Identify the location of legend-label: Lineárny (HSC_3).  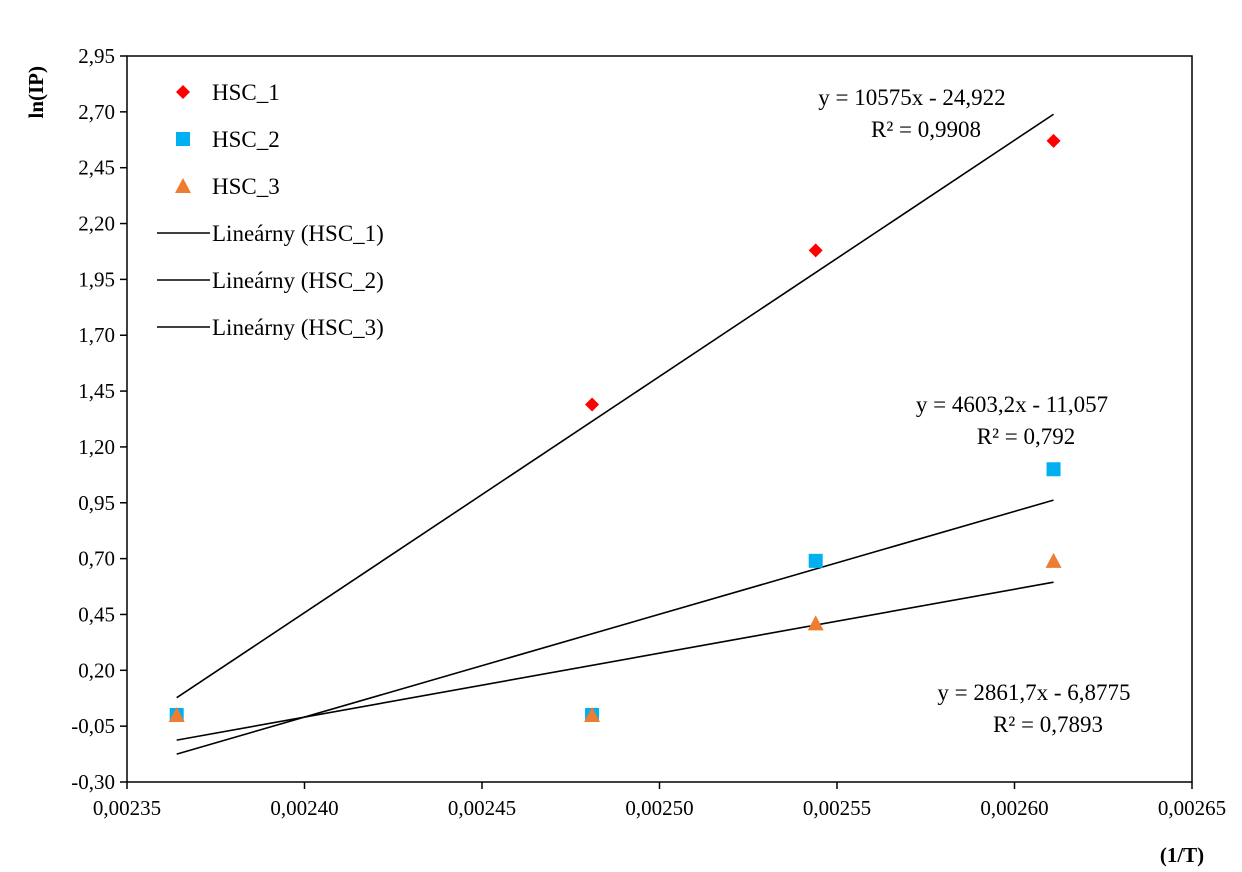
(298, 327).